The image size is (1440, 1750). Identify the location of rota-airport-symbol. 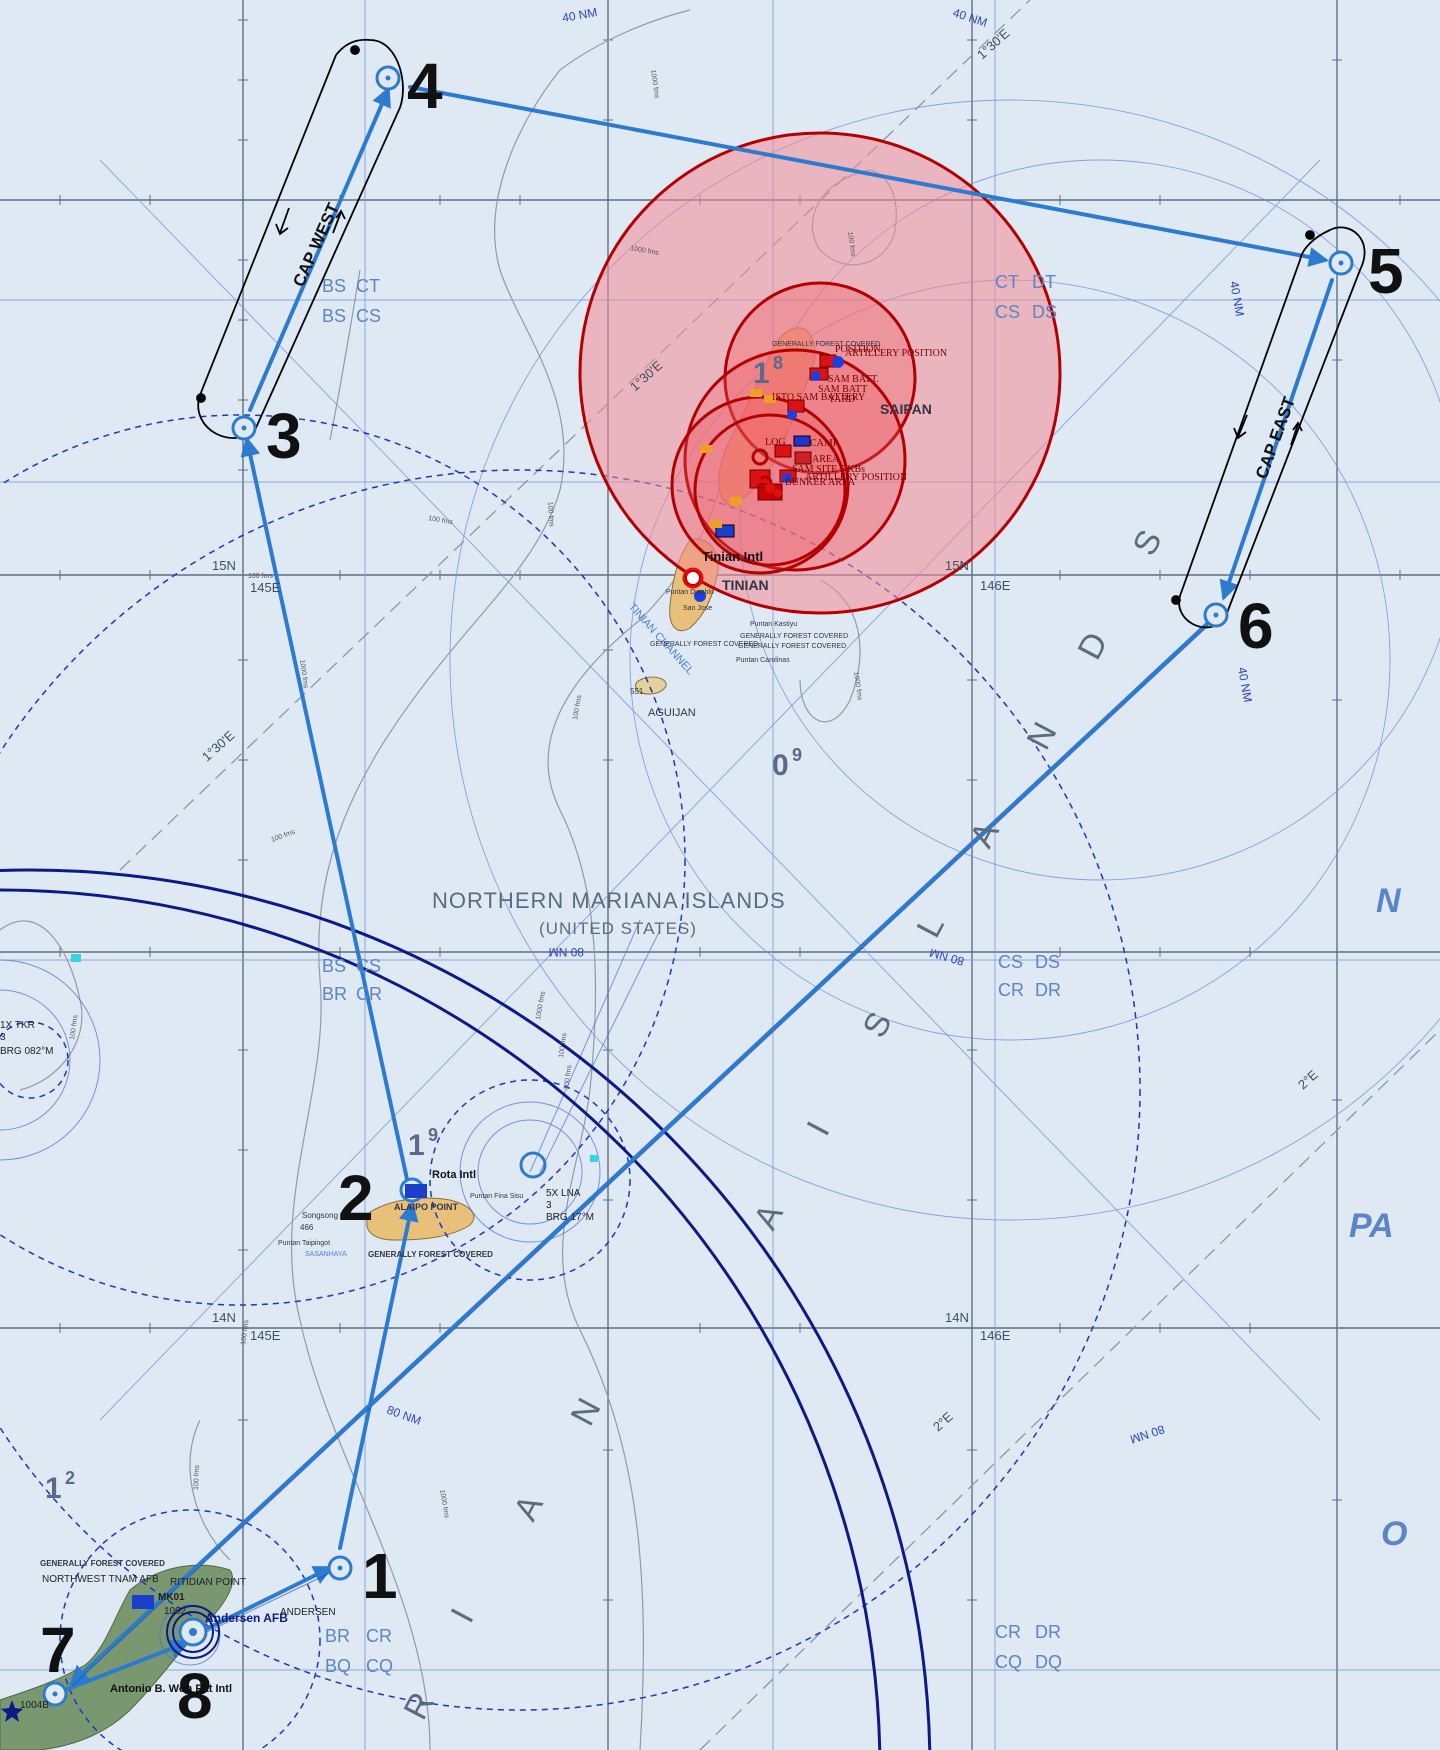
(416, 1191).